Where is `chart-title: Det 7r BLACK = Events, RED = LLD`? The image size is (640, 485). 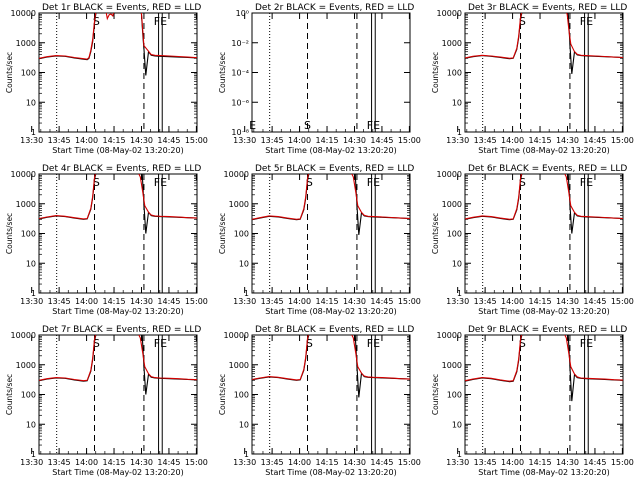
chart-title: Det 7r BLACK = Events, RED = LLD is located at coordinates (121, 330).